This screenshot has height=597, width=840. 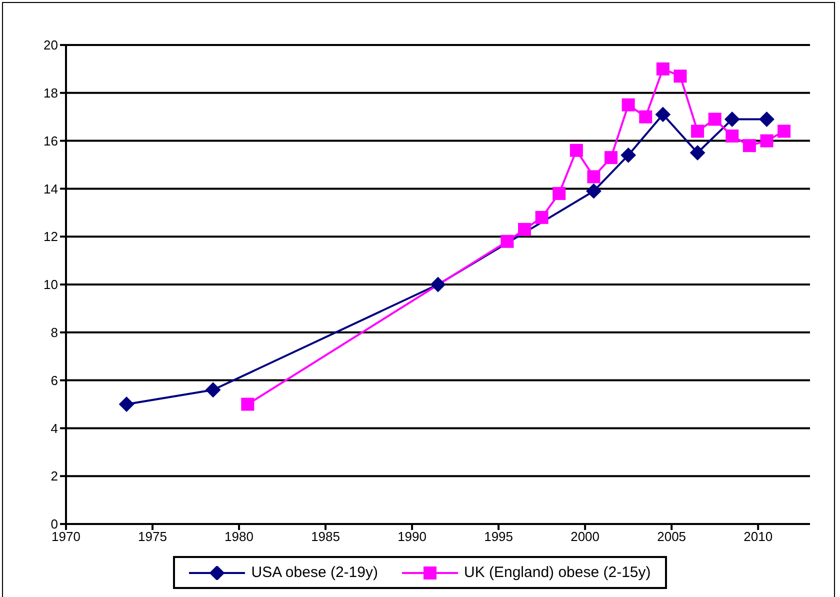 What do you see at coordinates (66, 536) in the screenshot?
I see `x-tick-label: 1970` at bounding box center [66, 536].